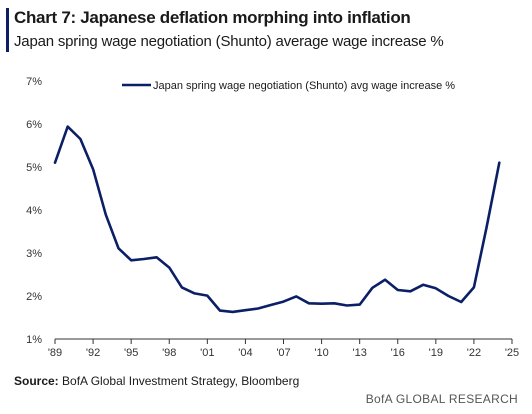  I want to click on x-tick-label: '13, so click(359, 353).